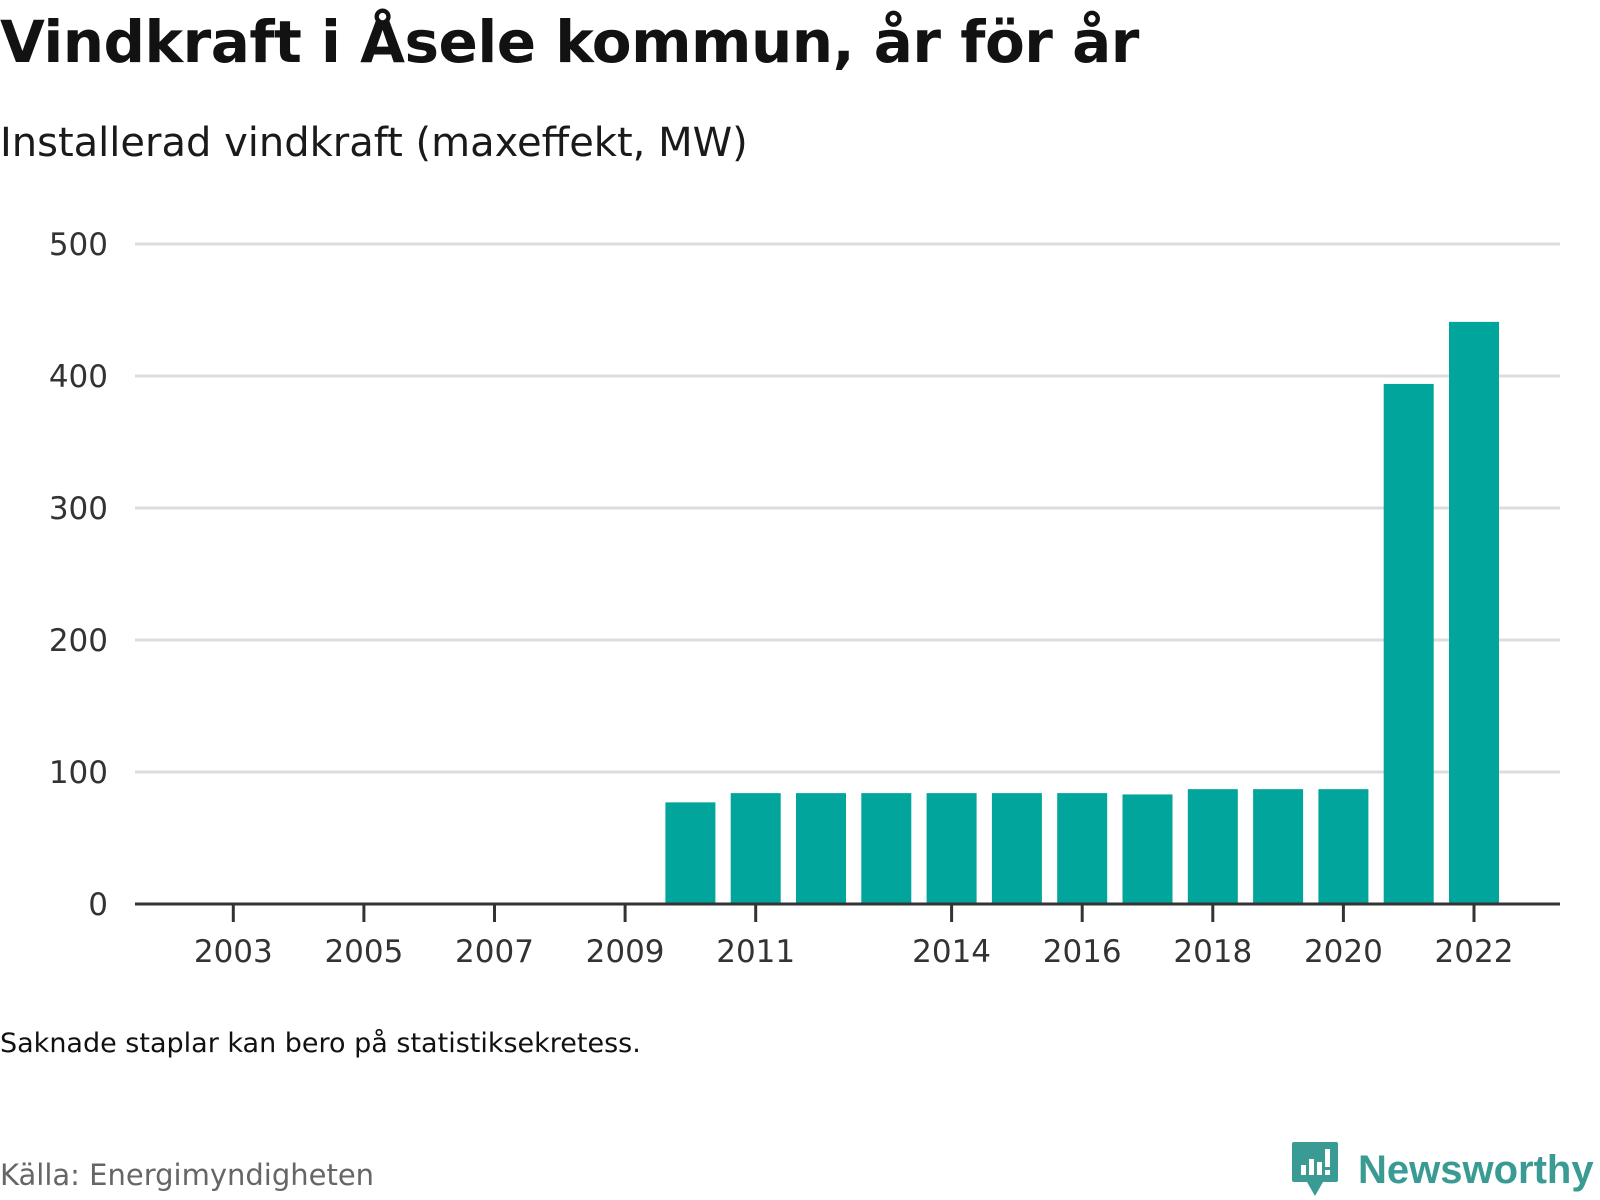 This screenshot has width=1600, height=1200. I want to click on bar-2010, so click(690, 853).